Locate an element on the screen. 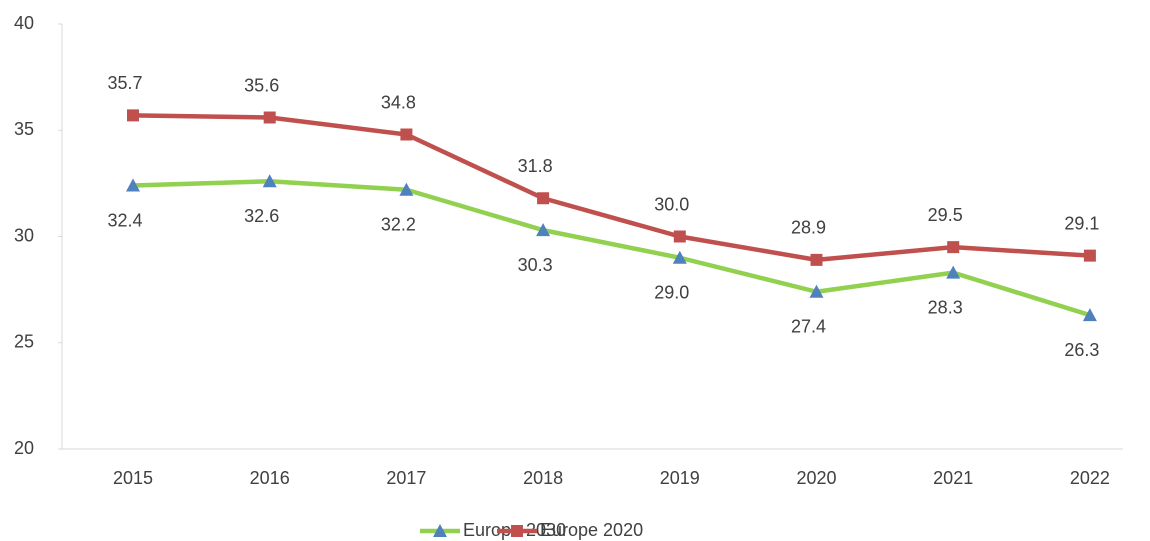 This screenshot has width=1150, height=541. x-tick-label: 2019 is located at coordinates (680, 478).